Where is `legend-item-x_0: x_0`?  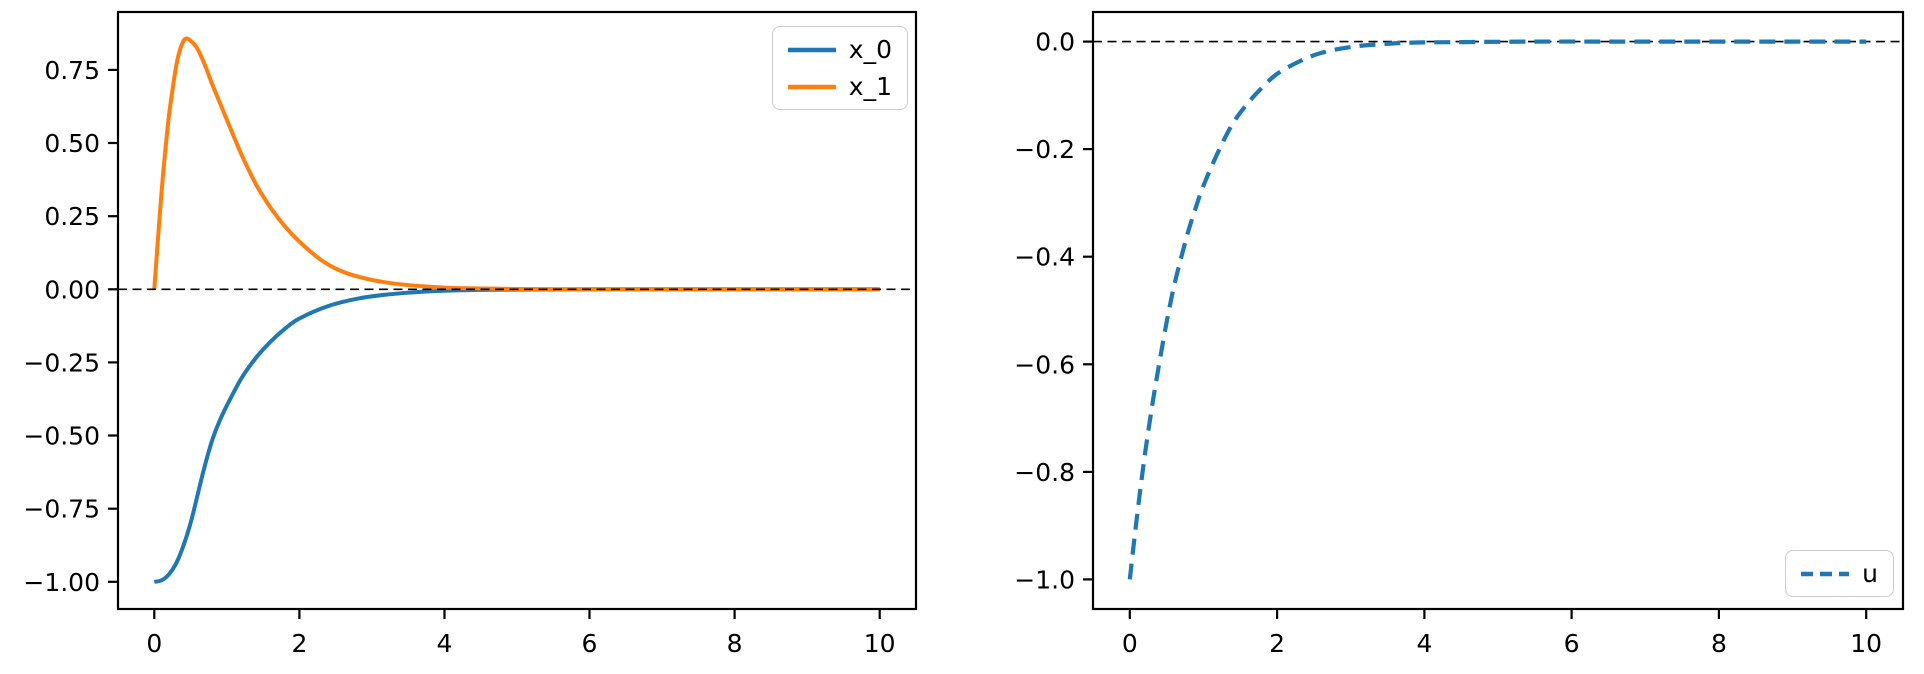 legend-item-x_0: x_0 is located at coordinates (839, 49).